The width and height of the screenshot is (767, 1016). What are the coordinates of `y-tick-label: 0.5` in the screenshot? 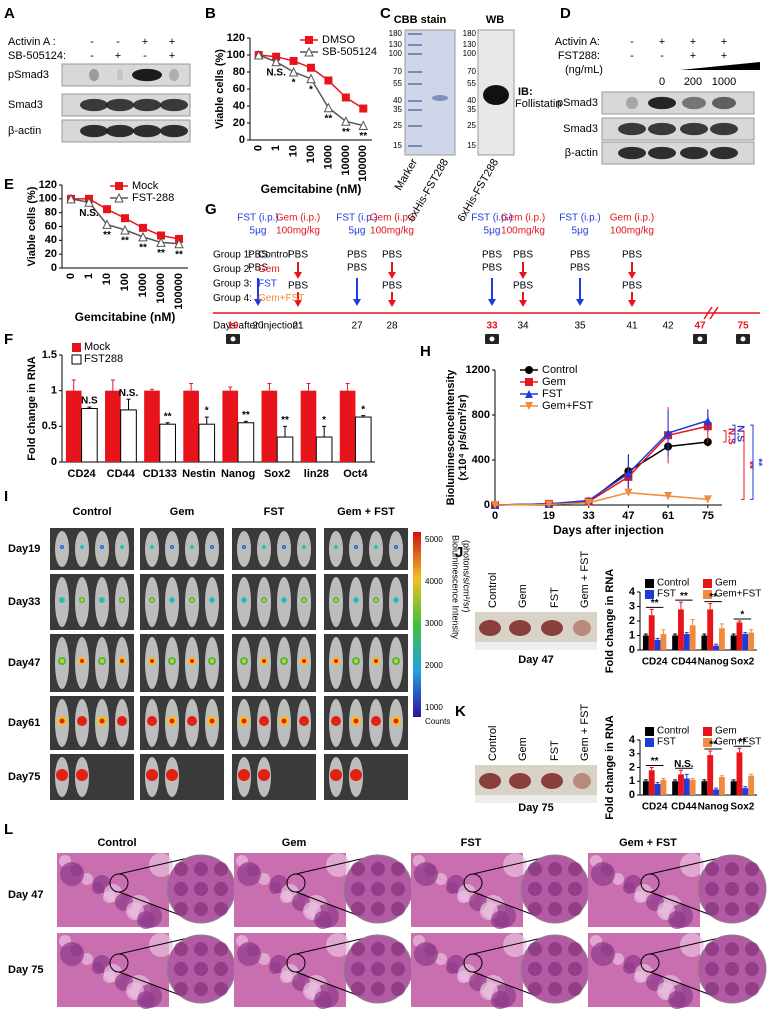 It's located at (49, 426).